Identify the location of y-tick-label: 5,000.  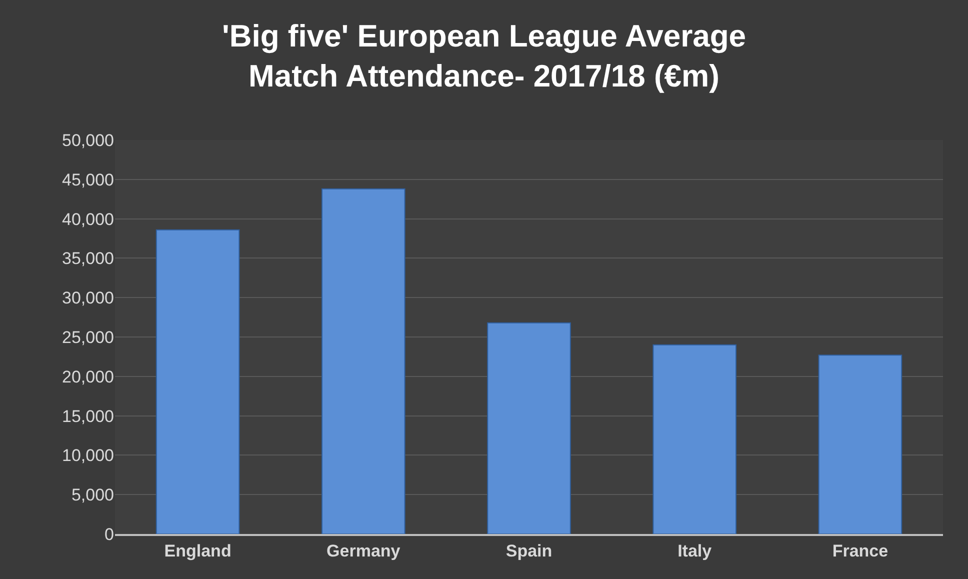
(92, 495).